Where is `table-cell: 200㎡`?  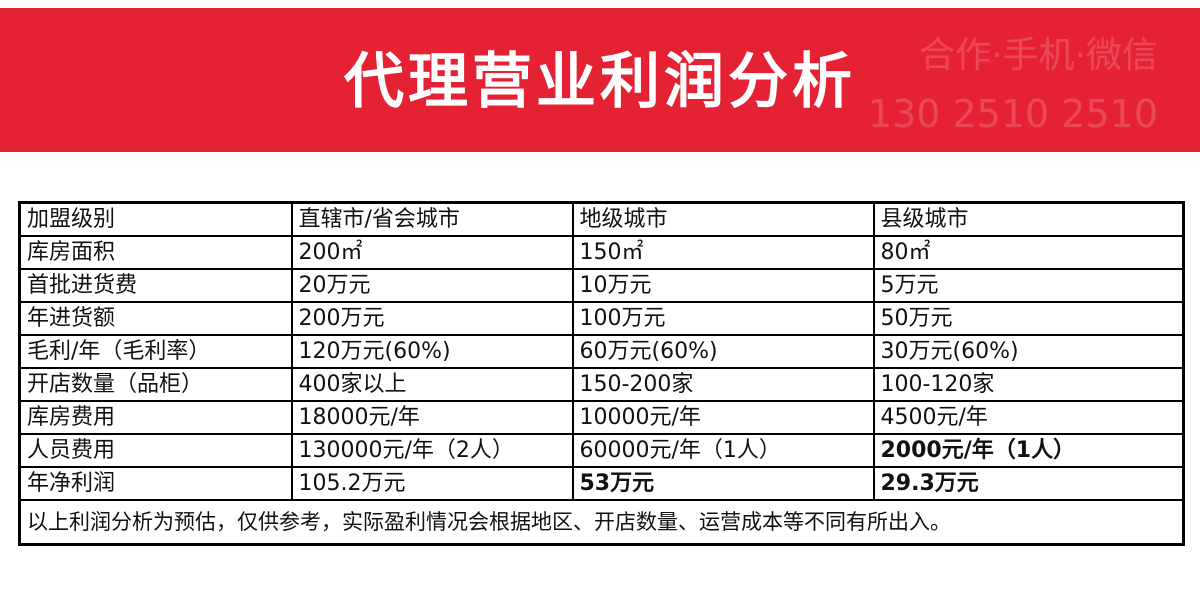
table-cell: 200㎡ is located at coordinates (432, 252).